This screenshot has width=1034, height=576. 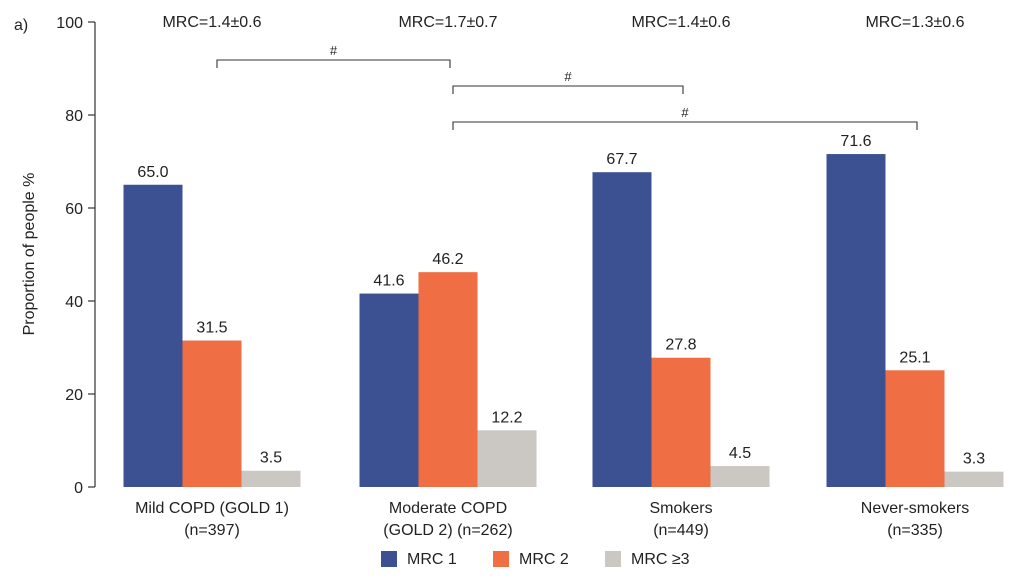 I want to click on category-label: (n=335), so click(x=915, y=530).